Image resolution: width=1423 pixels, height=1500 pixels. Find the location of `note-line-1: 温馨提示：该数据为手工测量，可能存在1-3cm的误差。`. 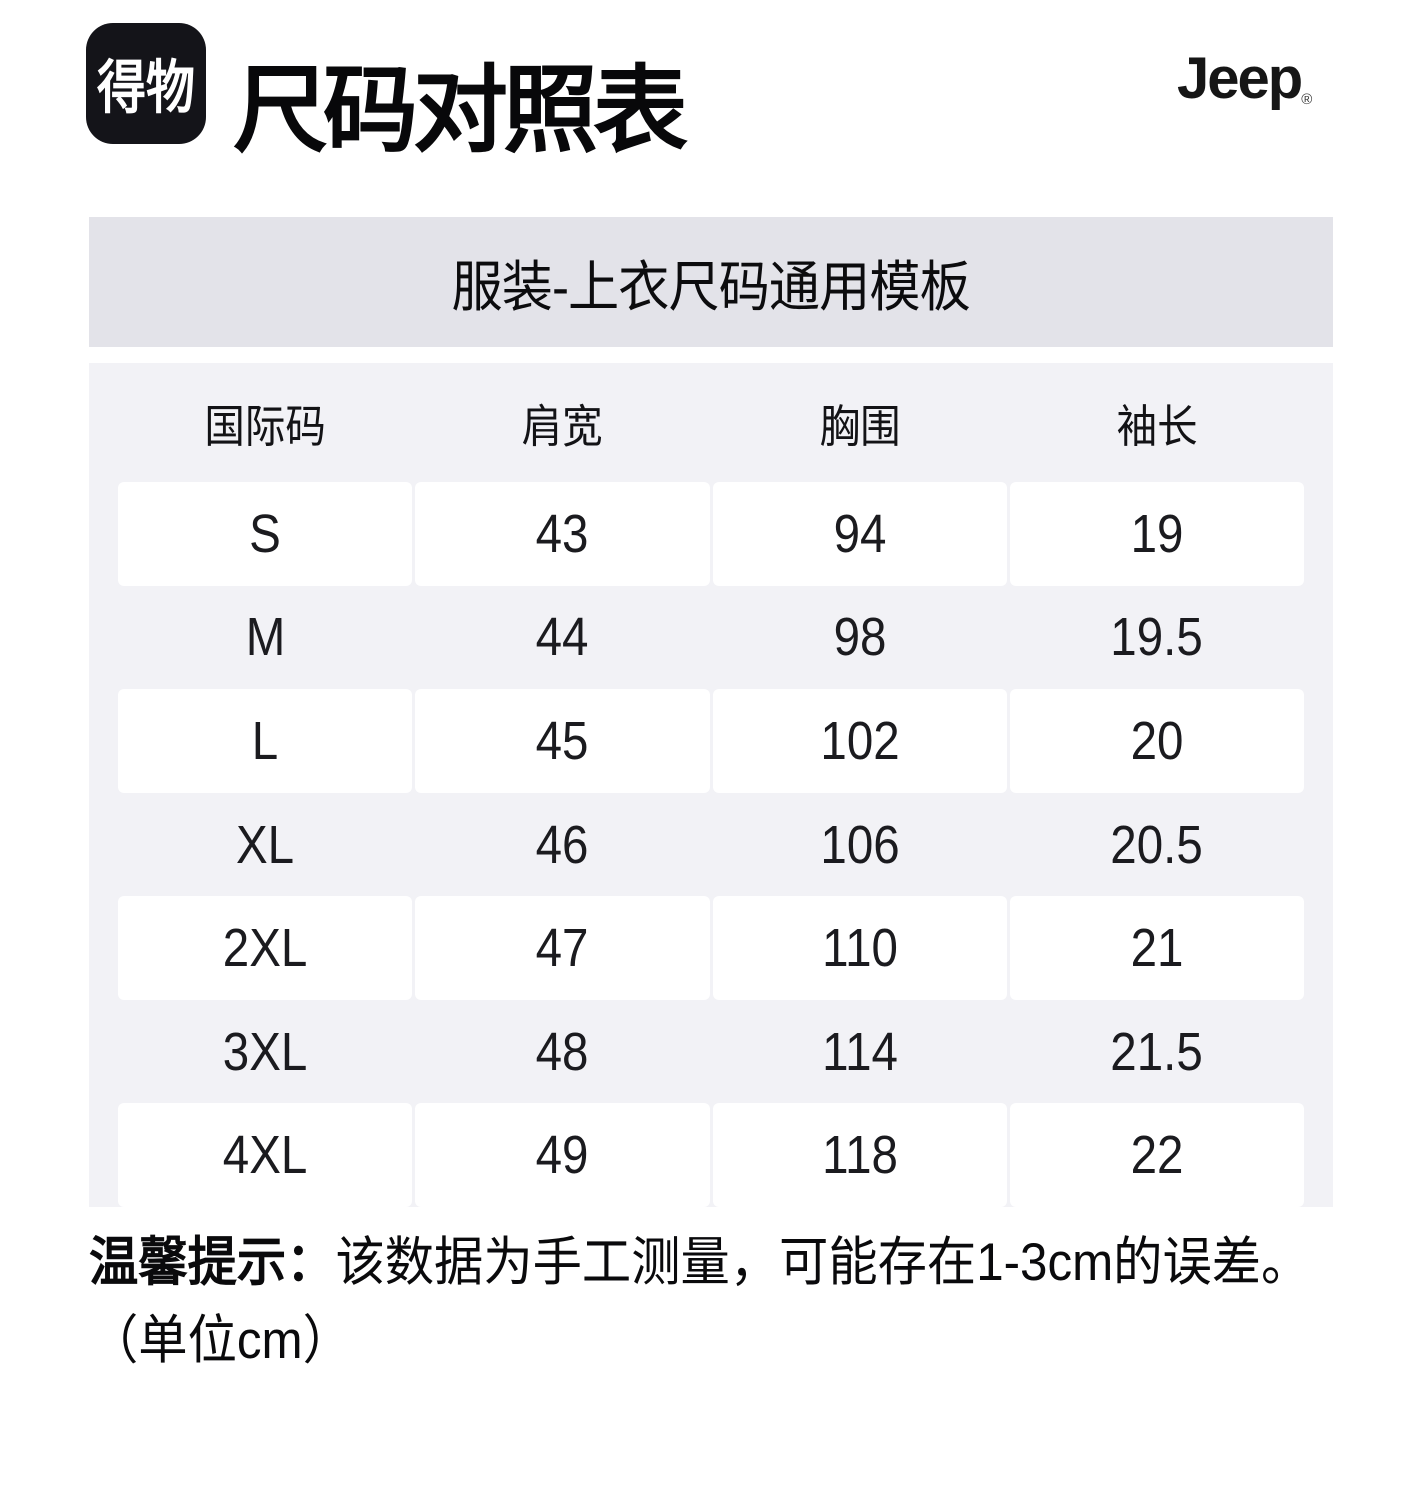

note-line-1: 温馨提示：该数据为手工测量，可能存在1-3cm的误差。 is located at coordinates (699, 1263).